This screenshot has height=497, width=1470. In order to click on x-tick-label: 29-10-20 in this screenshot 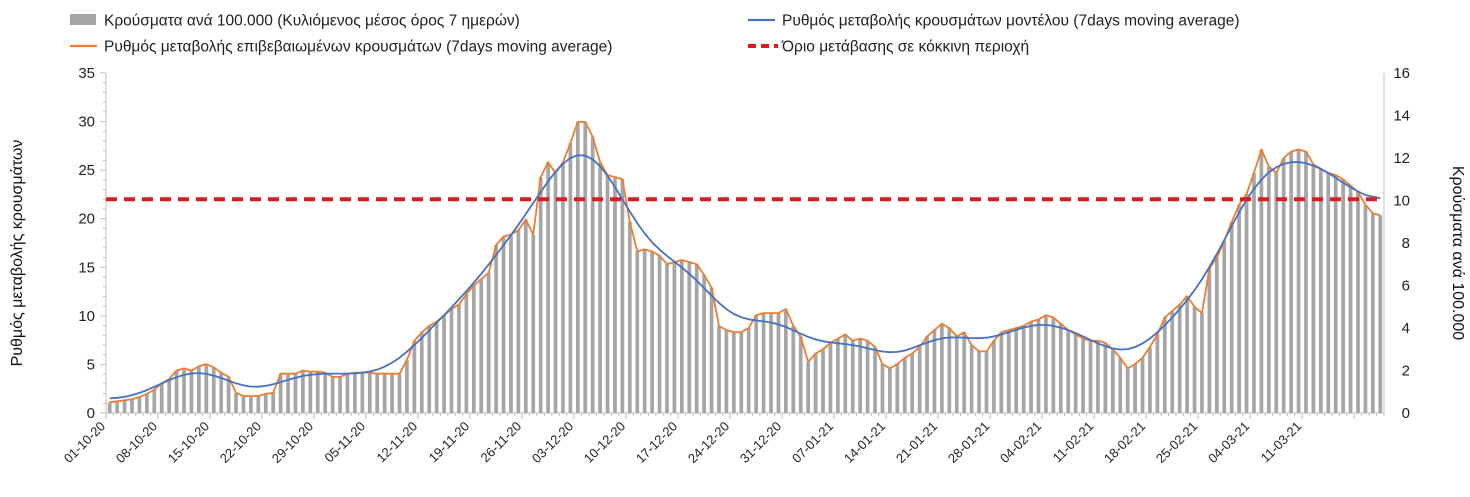, I will do `click(292, 442)`.